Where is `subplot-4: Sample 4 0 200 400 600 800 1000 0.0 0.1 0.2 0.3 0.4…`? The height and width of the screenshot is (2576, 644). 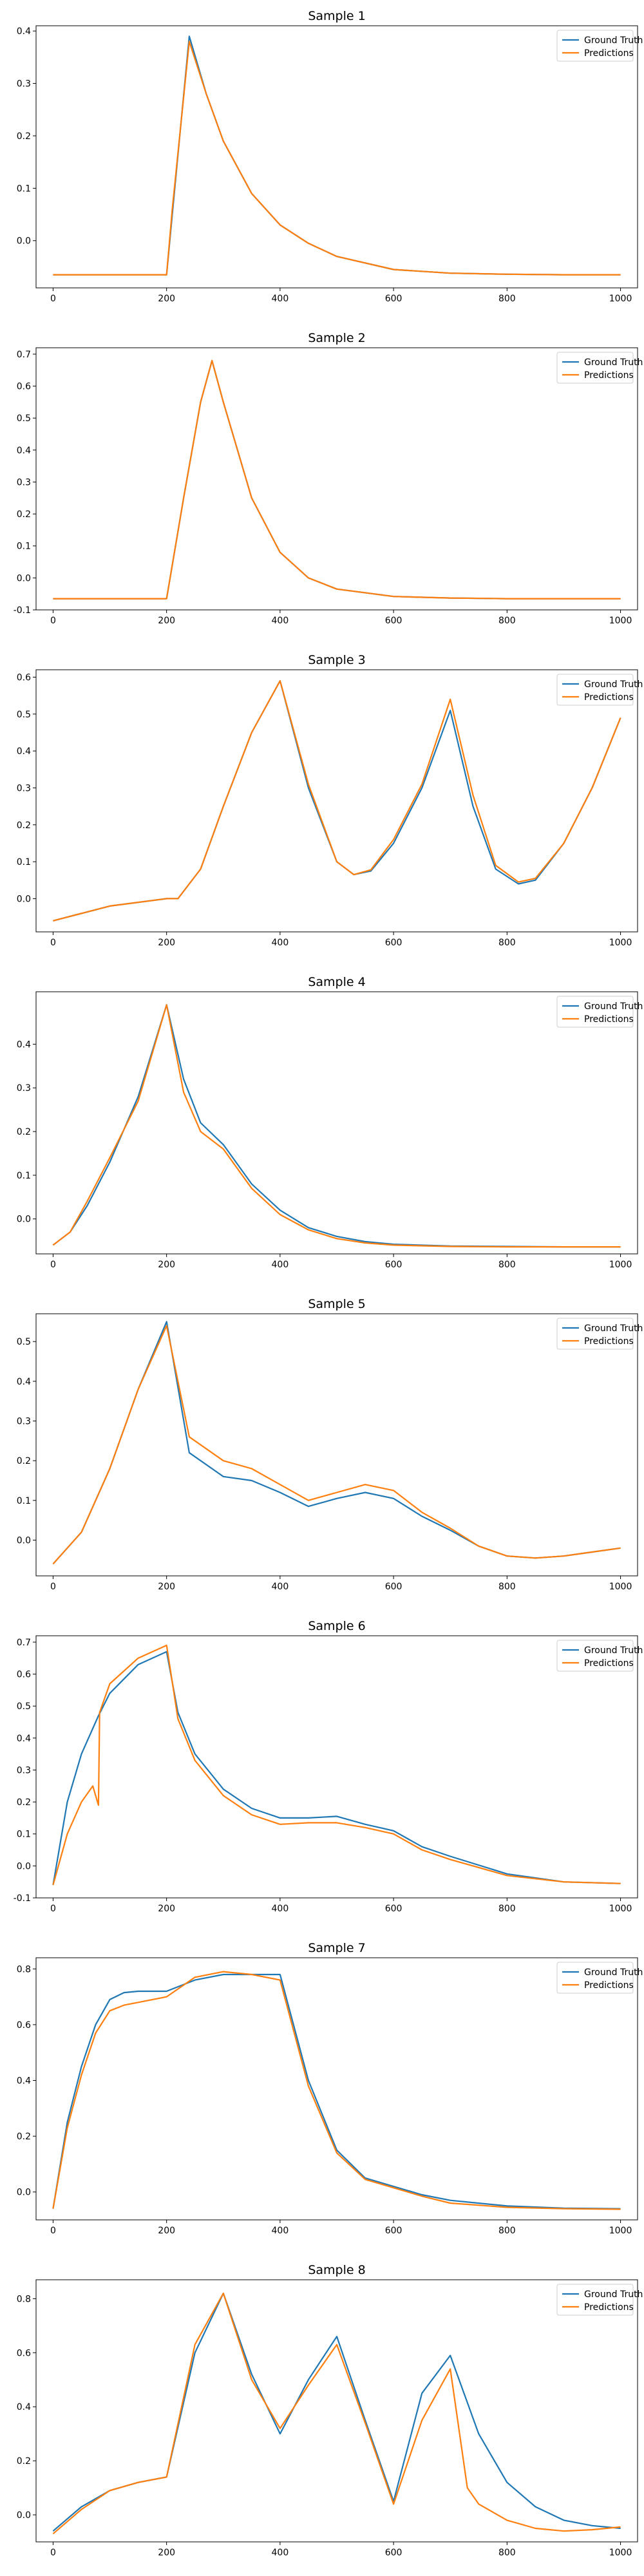
subplot-4: Sample 4 0 200 400 600 800 1000 0.0 0.1 0.2 0.3 0.4… is located at coordinates (330, 1123).